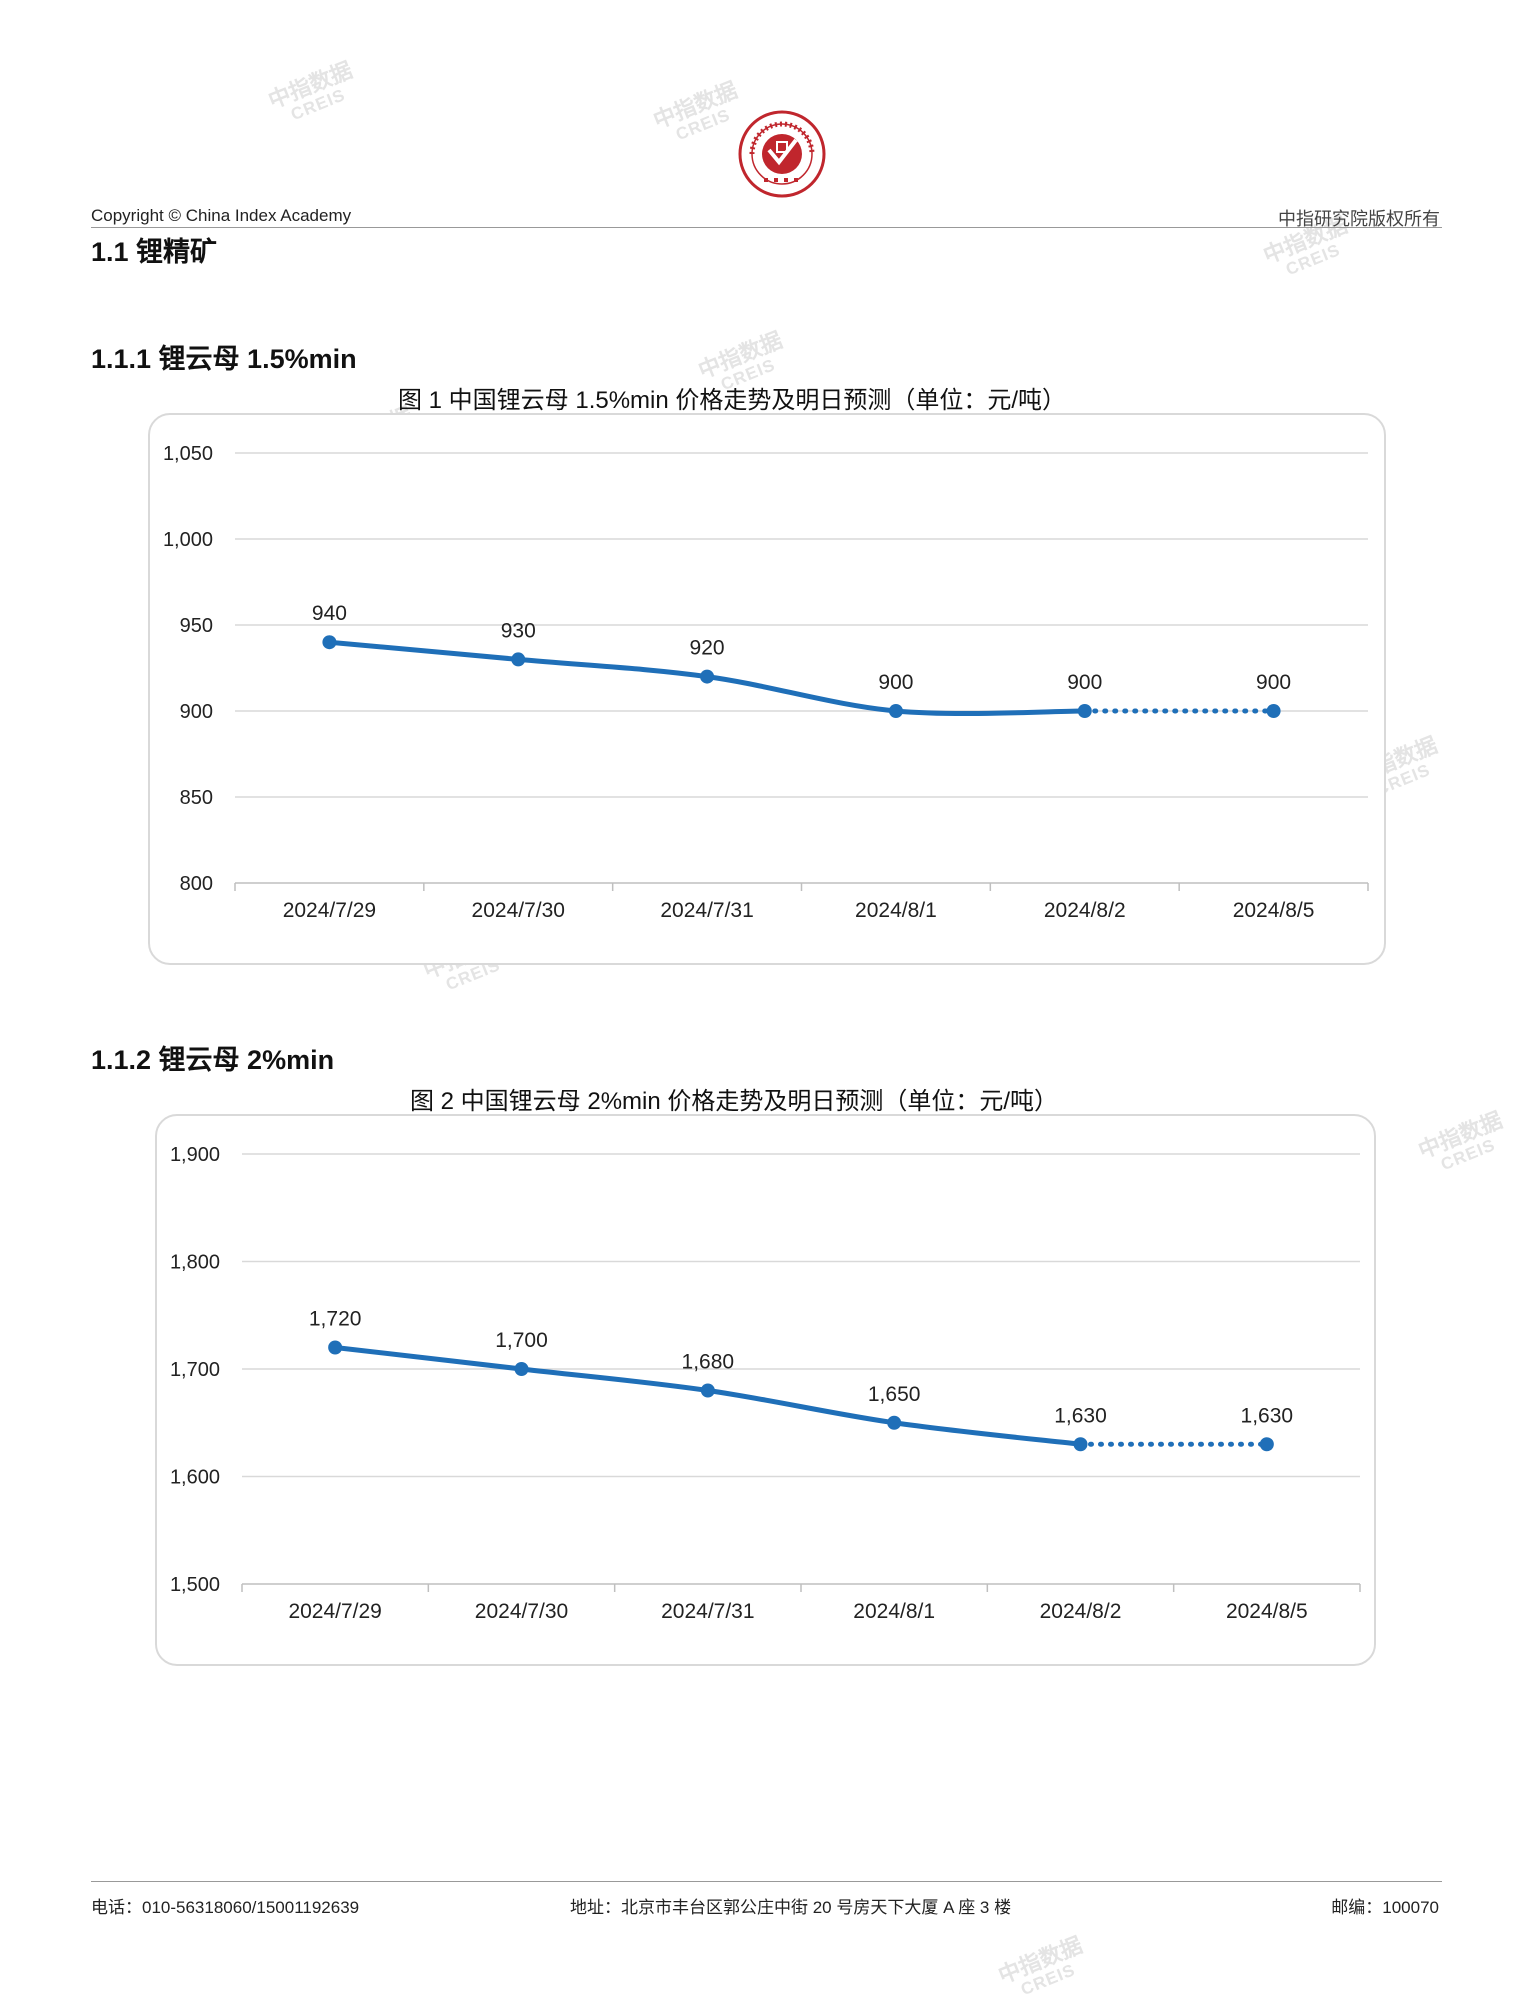 The image size is (1530, 2005). What do you see at coordinates (195, 1263) in the screenshot?
I see `y-tick-label: 1,800` at bounding box center [195, 1263].